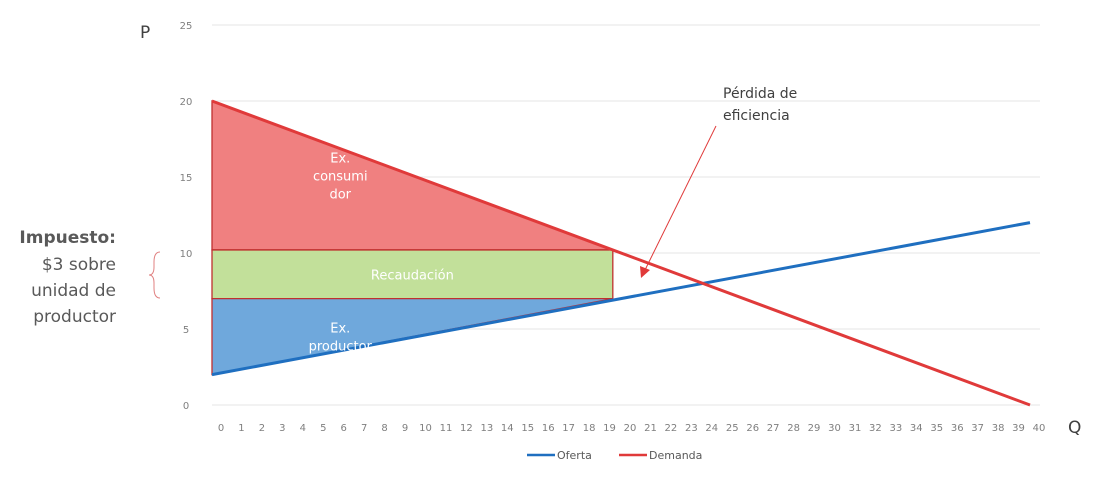 The height and width of the screenshot is (490, 1118). What do you see at coordinates (895, 428) in the screenshot?
I see `x-tick-label: 33` at bounding box center [895, 428].